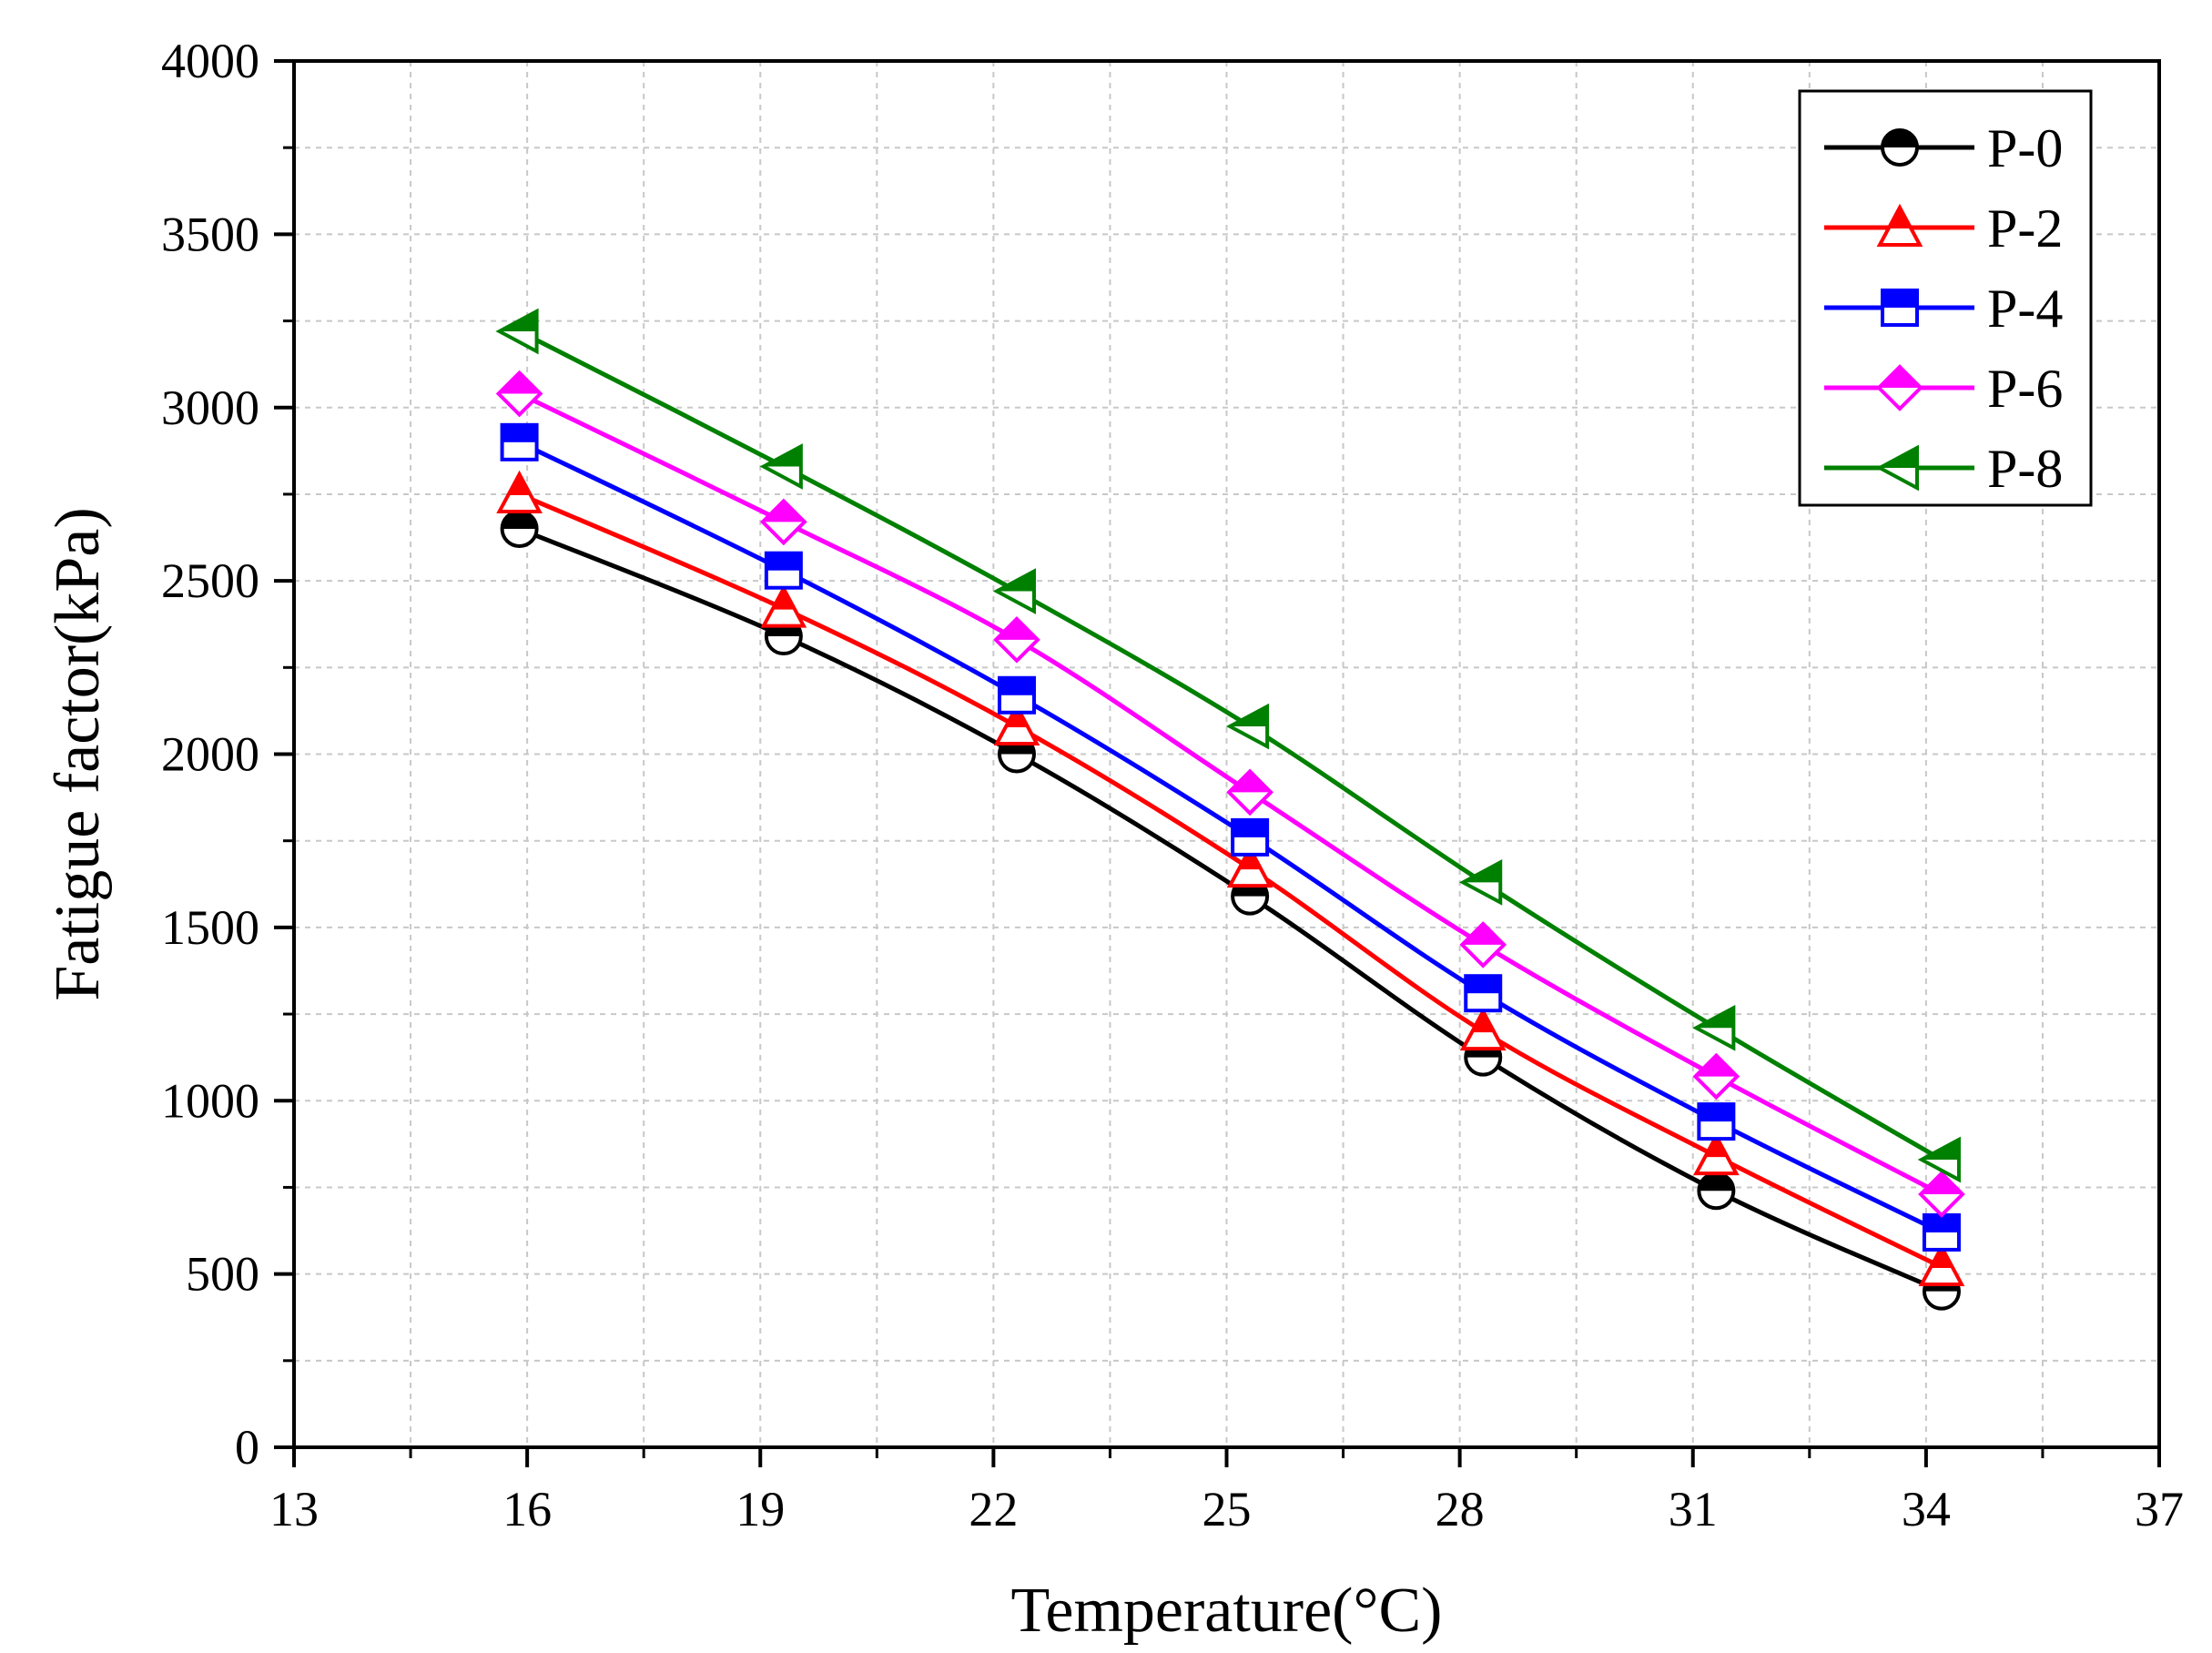 The image size is (2212, 1653). I want to click on y-axis-title: Fatigue factor(kPa), so click(78, 754).